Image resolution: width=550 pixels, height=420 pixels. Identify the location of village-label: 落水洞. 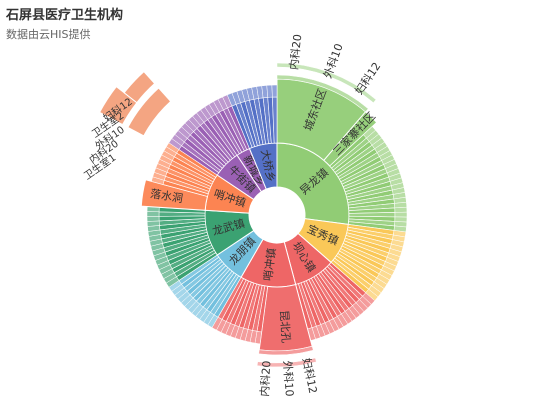
(166, 196).